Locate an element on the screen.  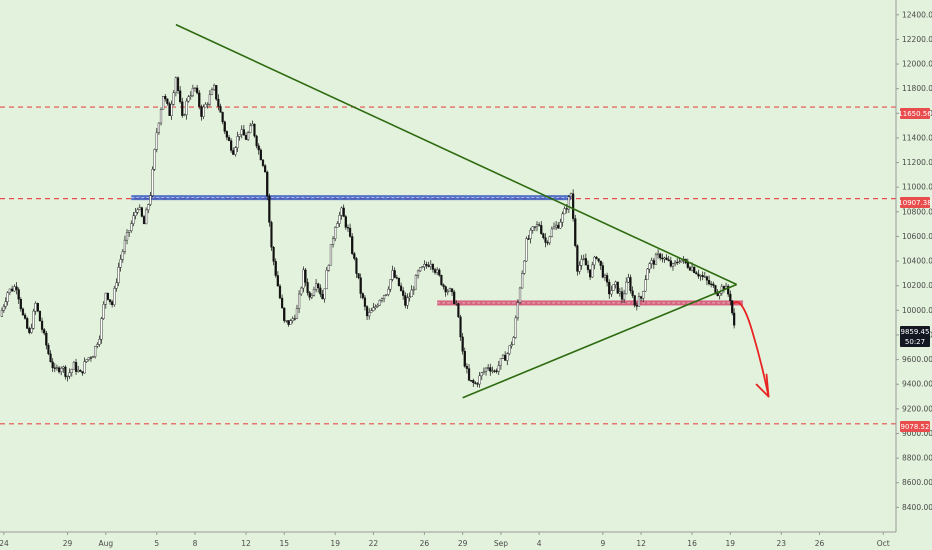
level-2-label-bg is located at coordinates (915, 202).